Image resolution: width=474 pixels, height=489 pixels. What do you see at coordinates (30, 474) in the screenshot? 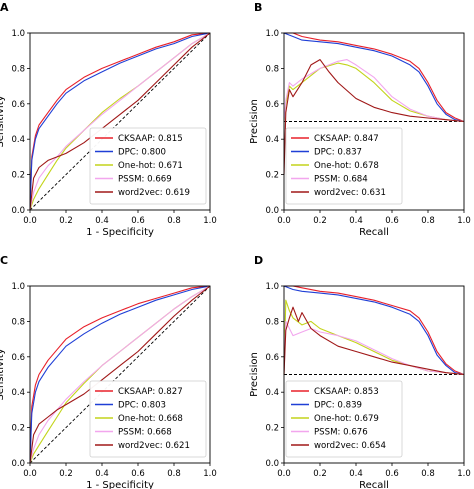
I see `panel-c-xtick-label: 0.0` at bounding box center [30, 474].